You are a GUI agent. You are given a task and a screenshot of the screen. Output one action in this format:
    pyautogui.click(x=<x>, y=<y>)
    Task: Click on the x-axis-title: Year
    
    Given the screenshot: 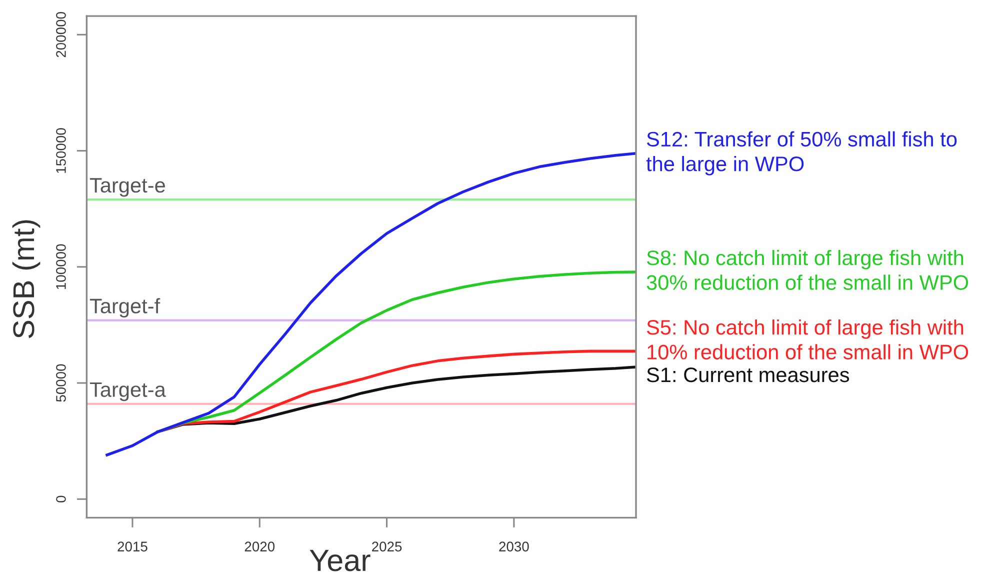 What is the action you would take?
    pyautogui.click(x=340, y=561)
    